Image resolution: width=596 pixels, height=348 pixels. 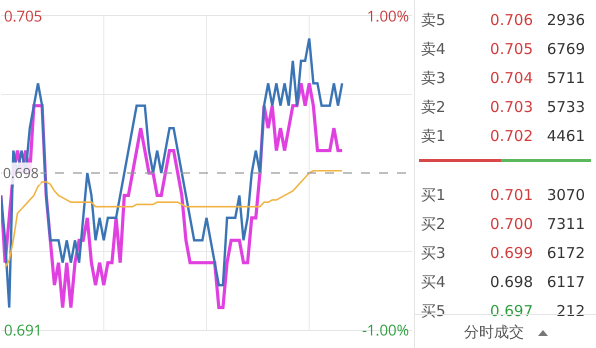 I want to click on y2-tick-label: -1.00%, so click(x=385, y=330).